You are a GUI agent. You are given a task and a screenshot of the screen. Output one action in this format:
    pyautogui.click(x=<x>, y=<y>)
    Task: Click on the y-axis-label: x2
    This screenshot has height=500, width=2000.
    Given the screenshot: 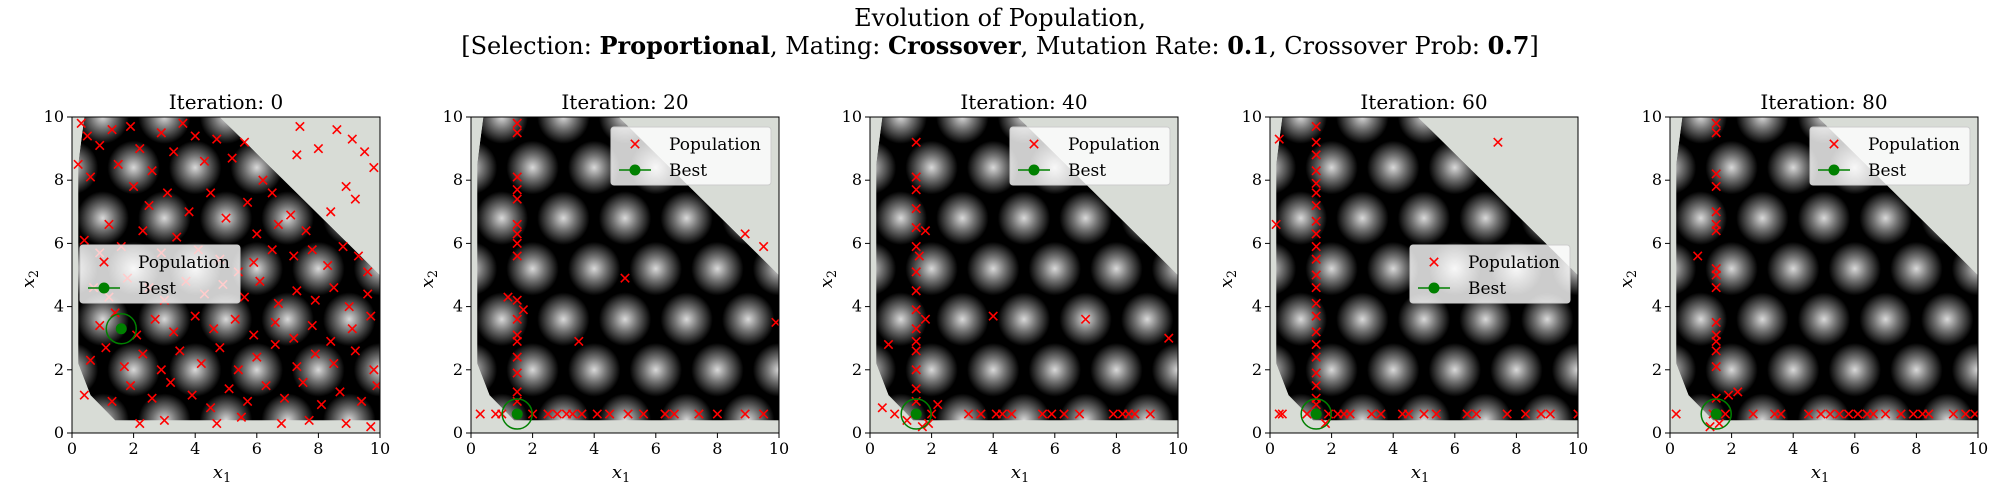 What is the action you would take?
    pyautogui.click(x=1627, y=279)
    